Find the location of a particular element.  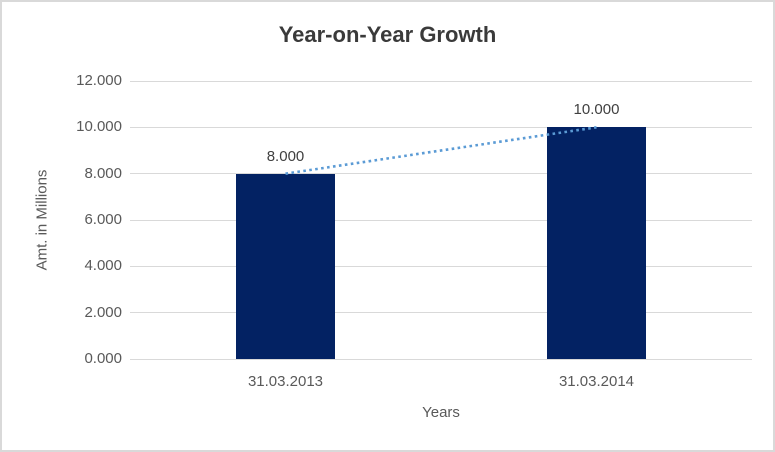

trendline is located at coordinates (441, 150).